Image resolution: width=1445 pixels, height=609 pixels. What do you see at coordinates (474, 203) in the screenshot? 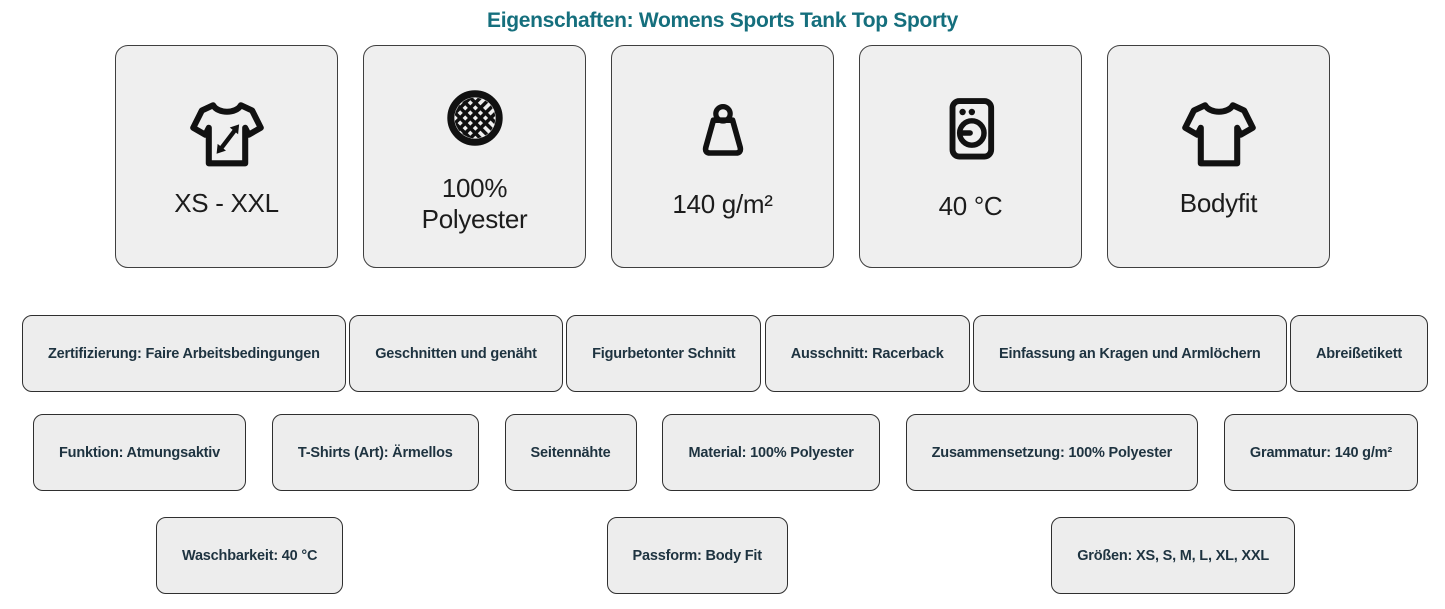
I see `feature-card-label: 100% Polyester` at bounding box center [474, 203].